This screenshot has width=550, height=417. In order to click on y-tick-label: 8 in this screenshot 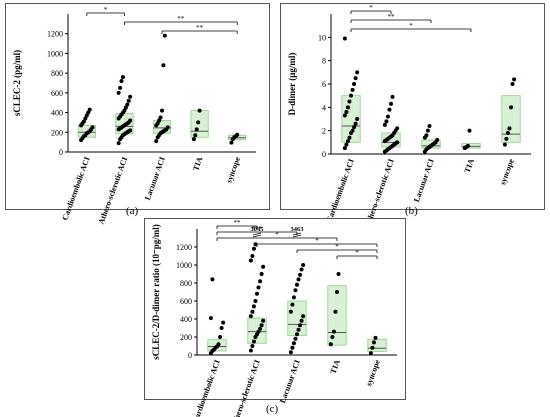, I will do `click(324, 61)`.